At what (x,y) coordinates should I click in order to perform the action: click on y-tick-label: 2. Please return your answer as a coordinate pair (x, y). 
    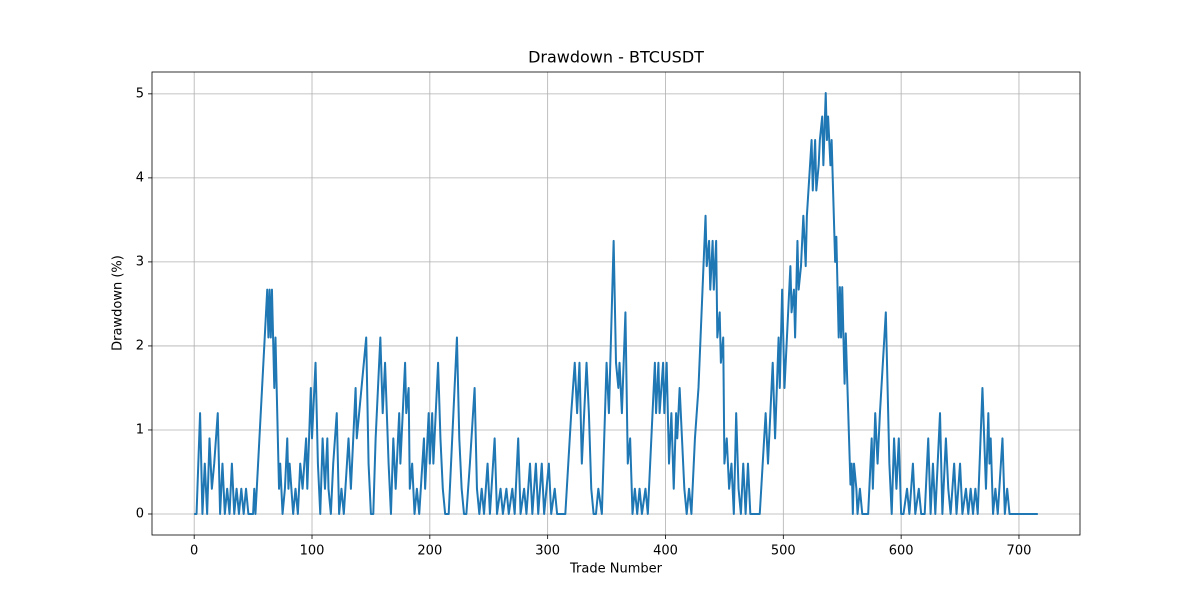
    Looking at the image, I should click on (140, 345).